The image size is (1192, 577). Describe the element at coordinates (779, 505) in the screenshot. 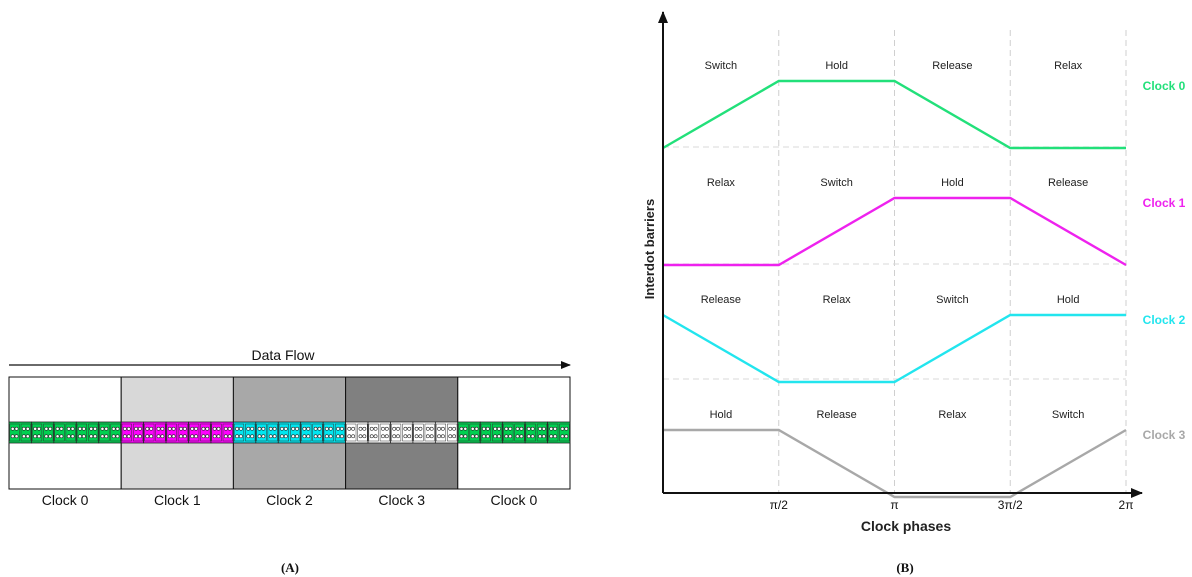

I see `x-tick-label: π/2` at that location.